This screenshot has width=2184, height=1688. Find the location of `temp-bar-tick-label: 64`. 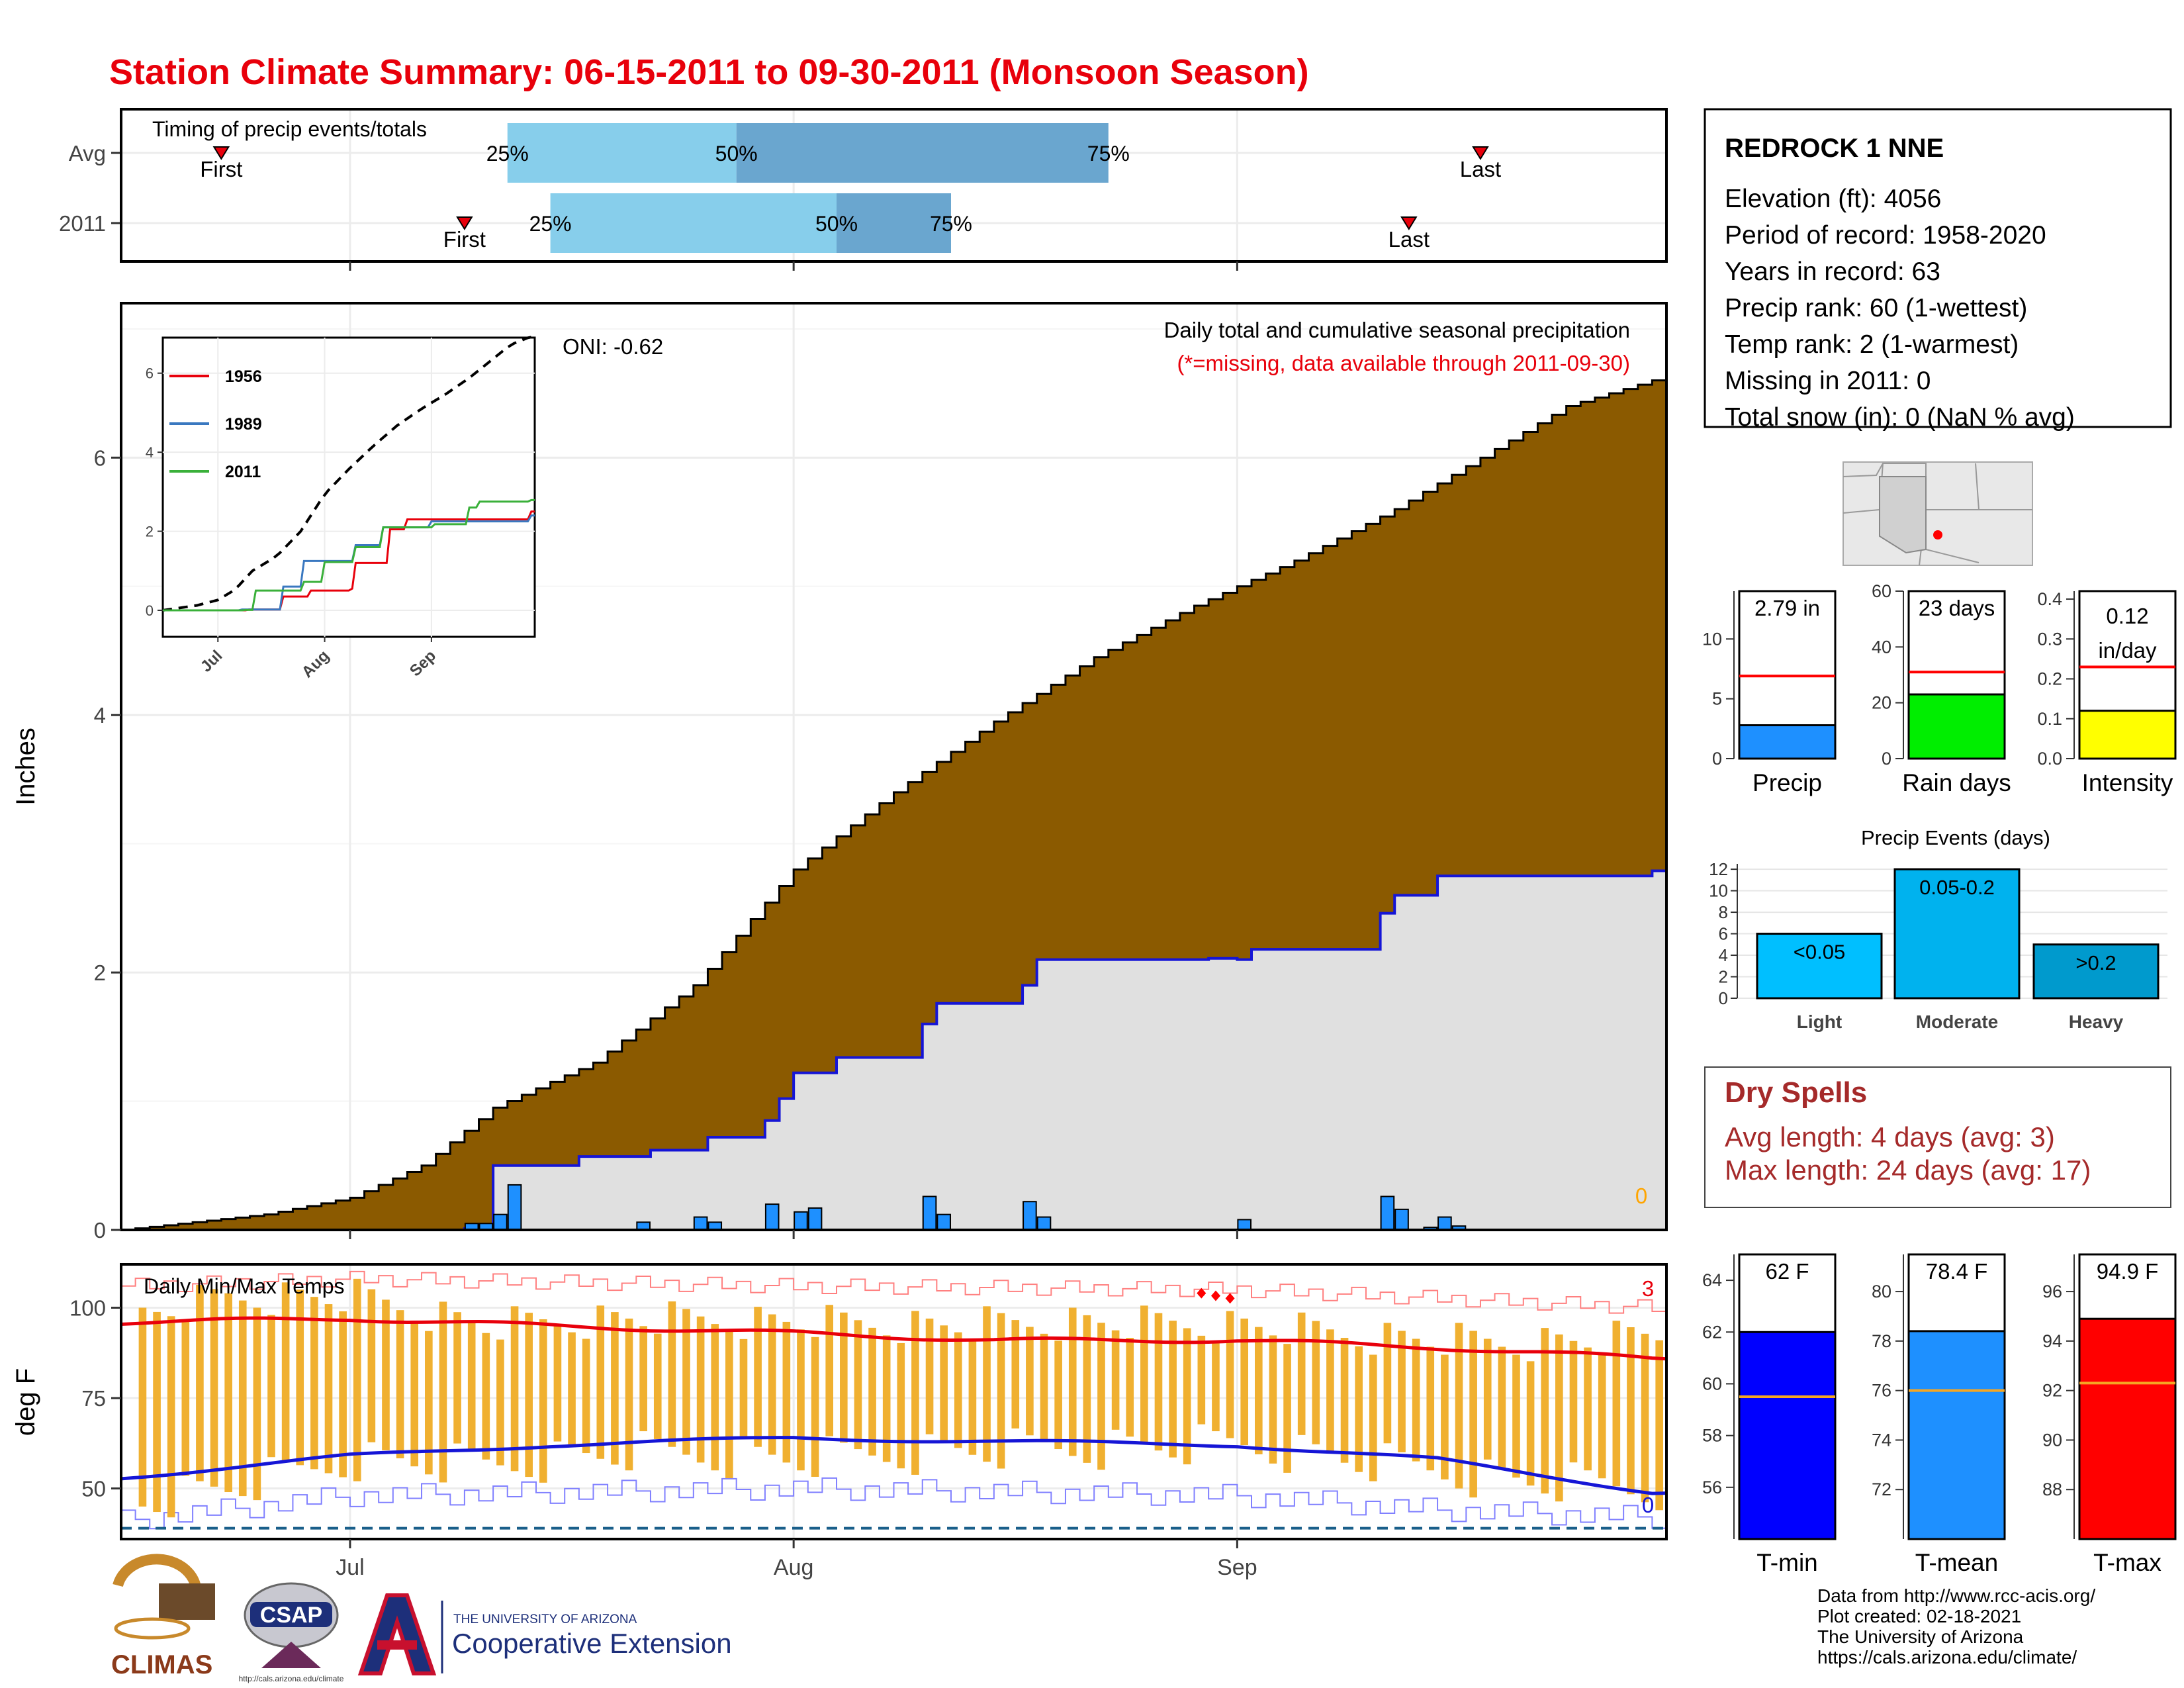

temp-bar-tick-label: 64 is located at coordinates (1712, 1280).